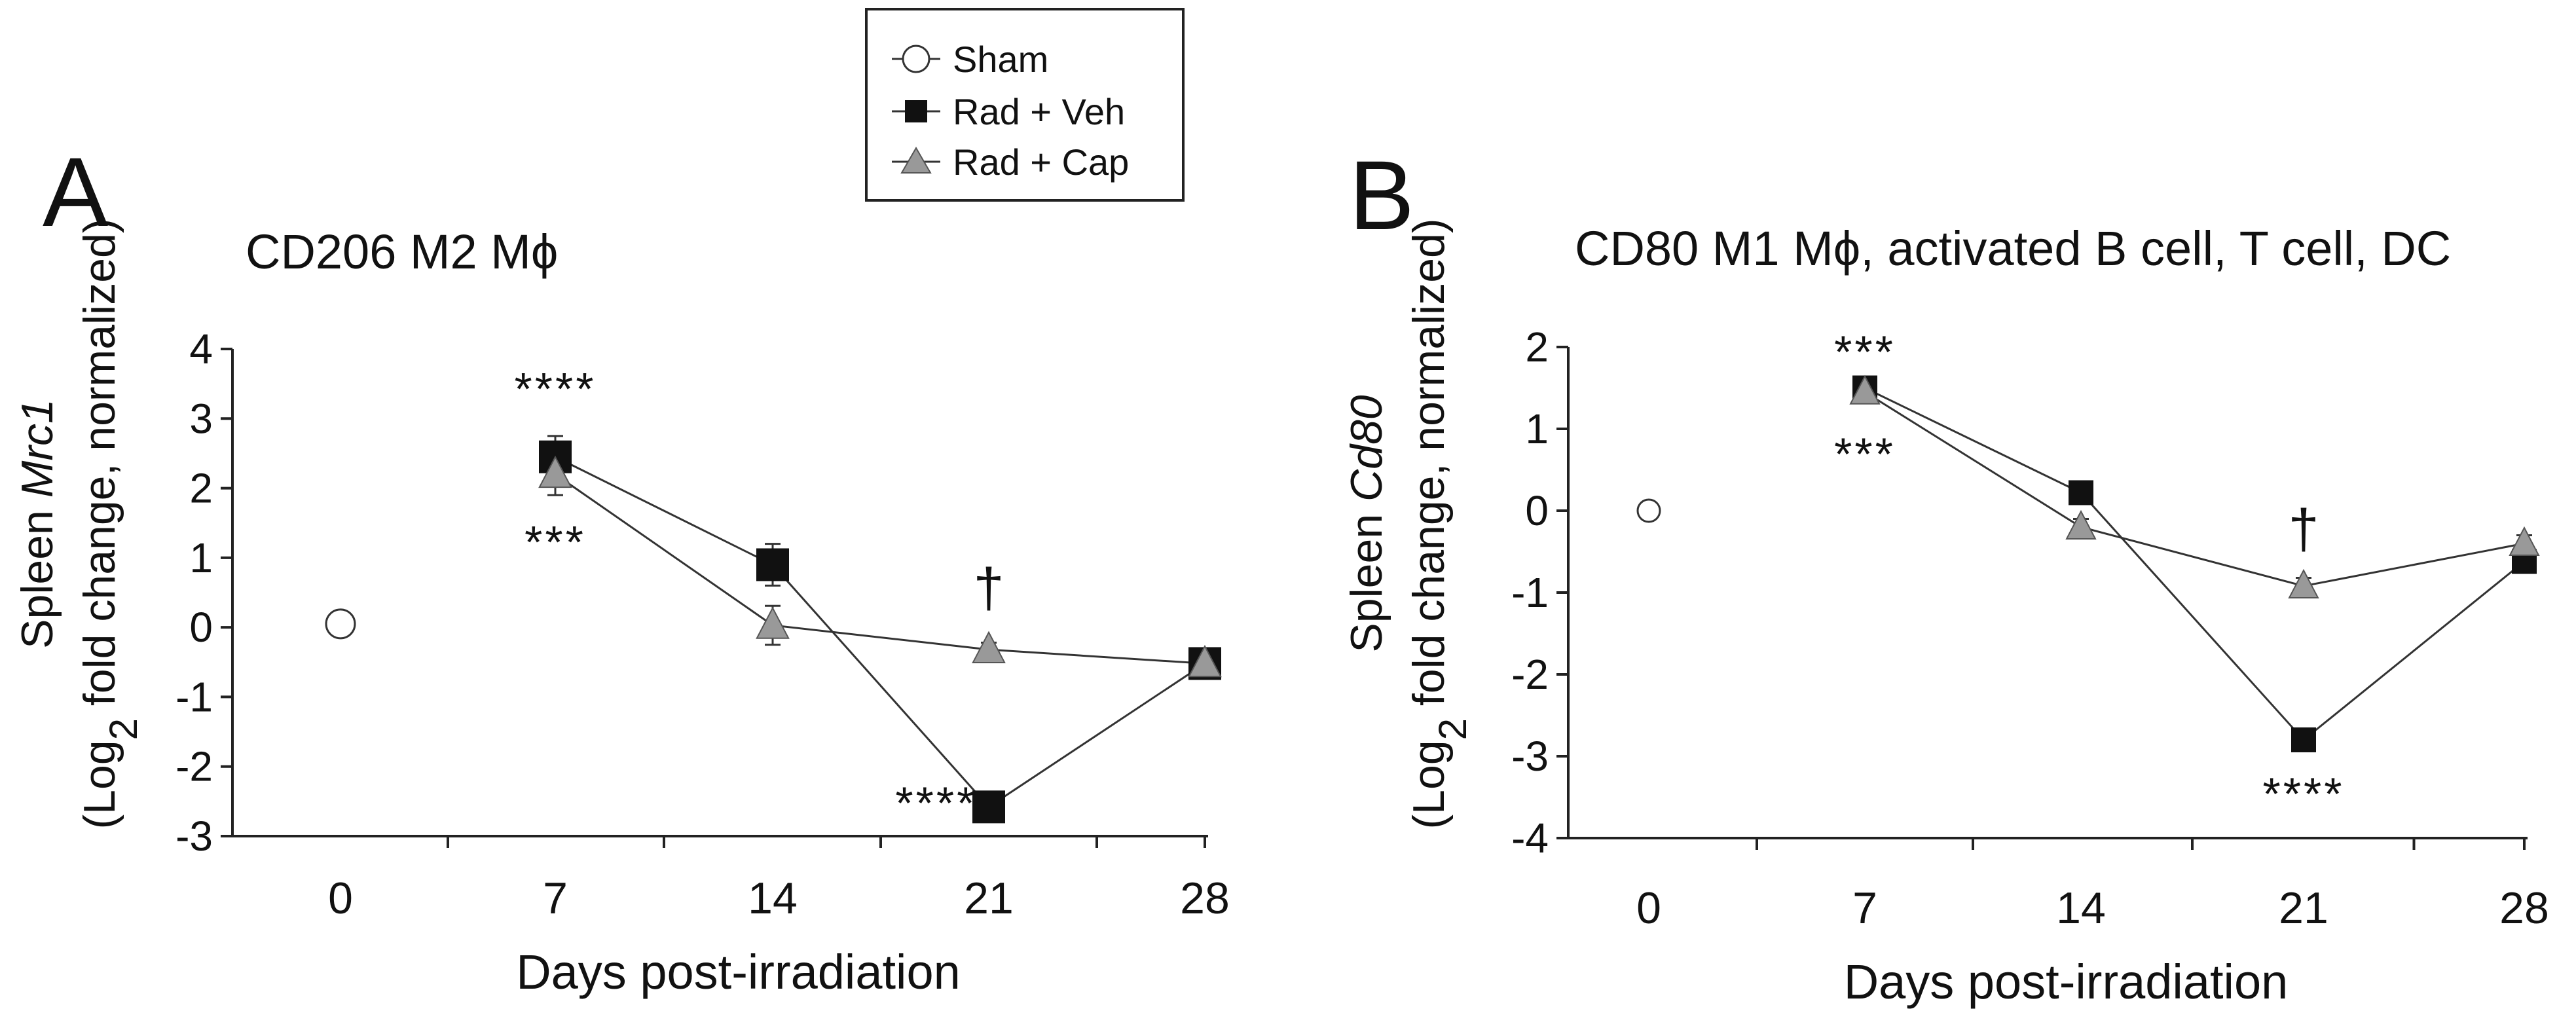  I want to click on panel-a-y-tick-label: 2, so click(201, 489).